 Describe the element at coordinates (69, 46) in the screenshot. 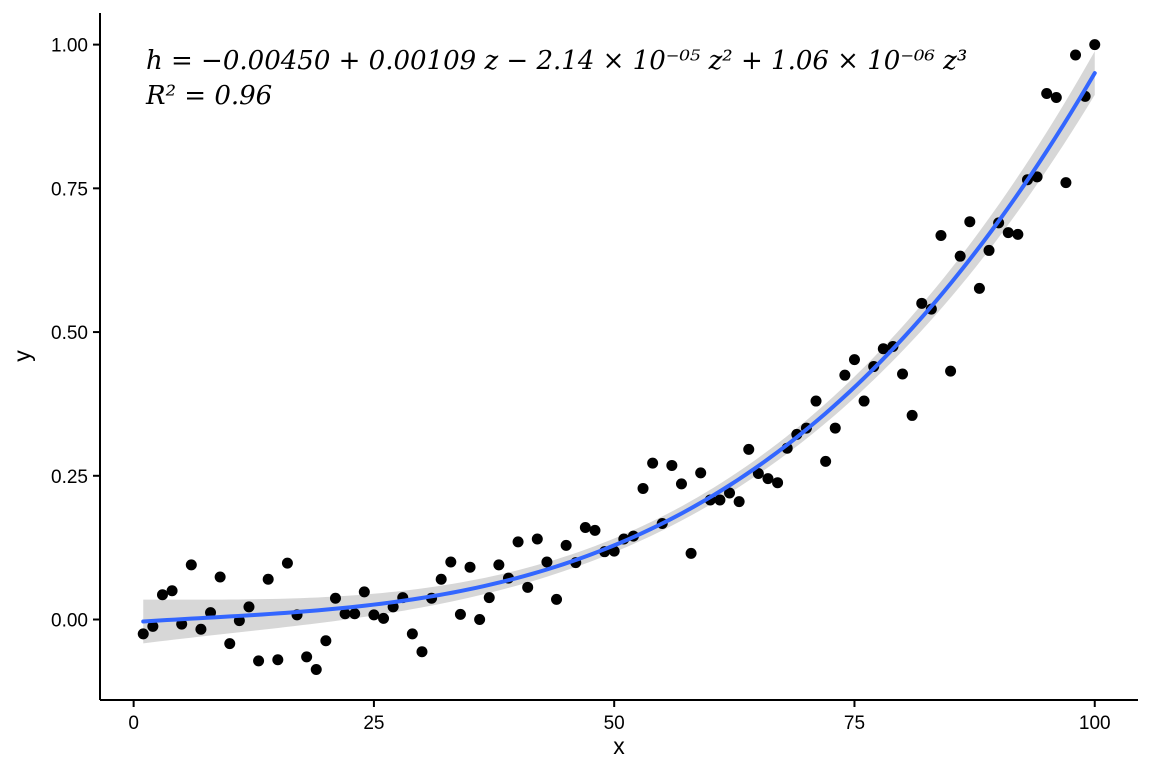

I see `y-tick-label: 1.00` at that location.